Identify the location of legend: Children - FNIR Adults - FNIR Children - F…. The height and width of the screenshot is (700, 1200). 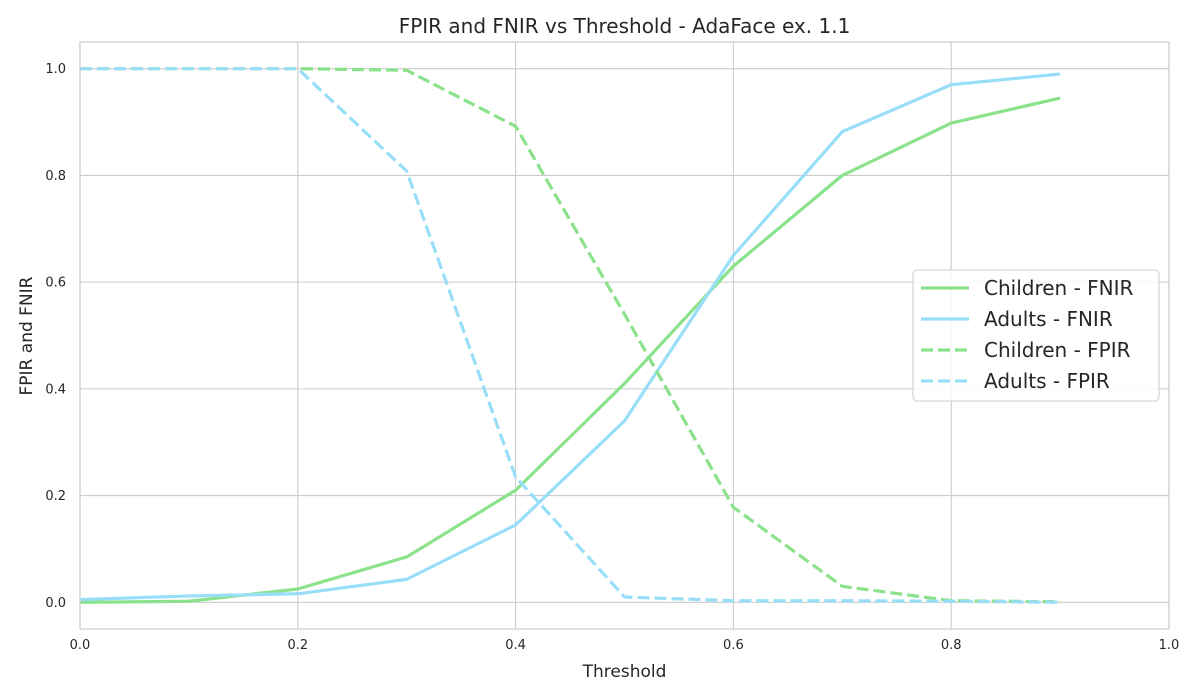
(1036, 335).